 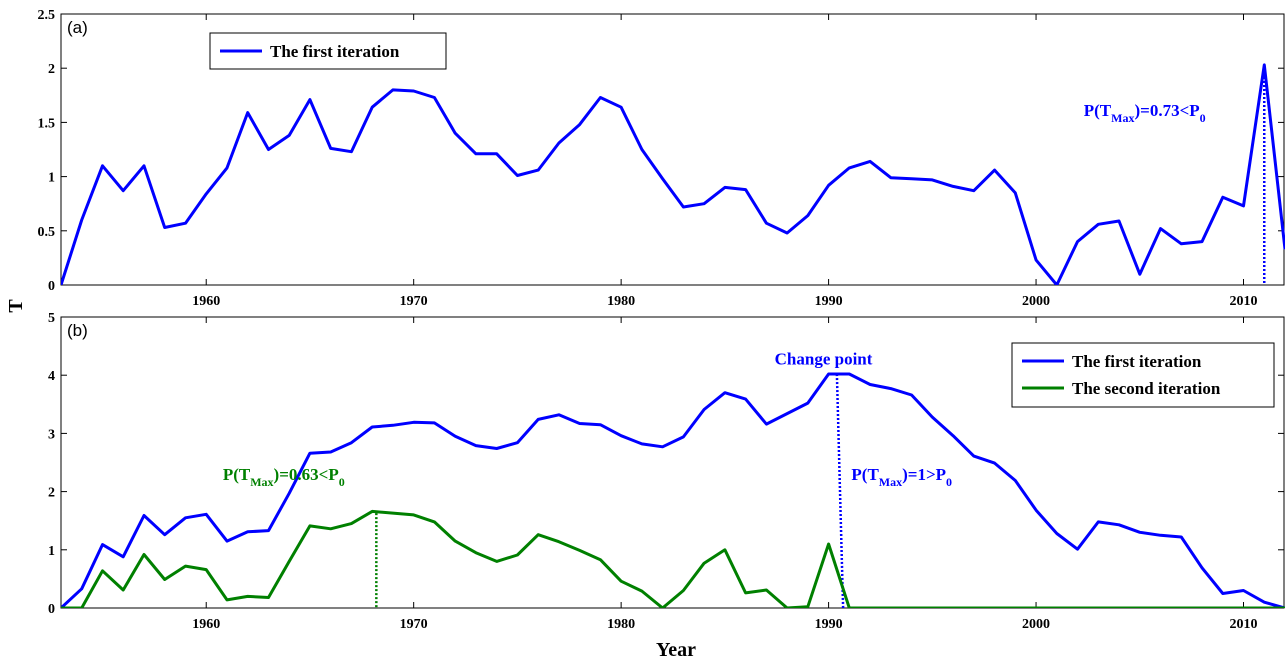 I want to click on legend: The first iteration The second iteration, so click(x=1143, y=375).